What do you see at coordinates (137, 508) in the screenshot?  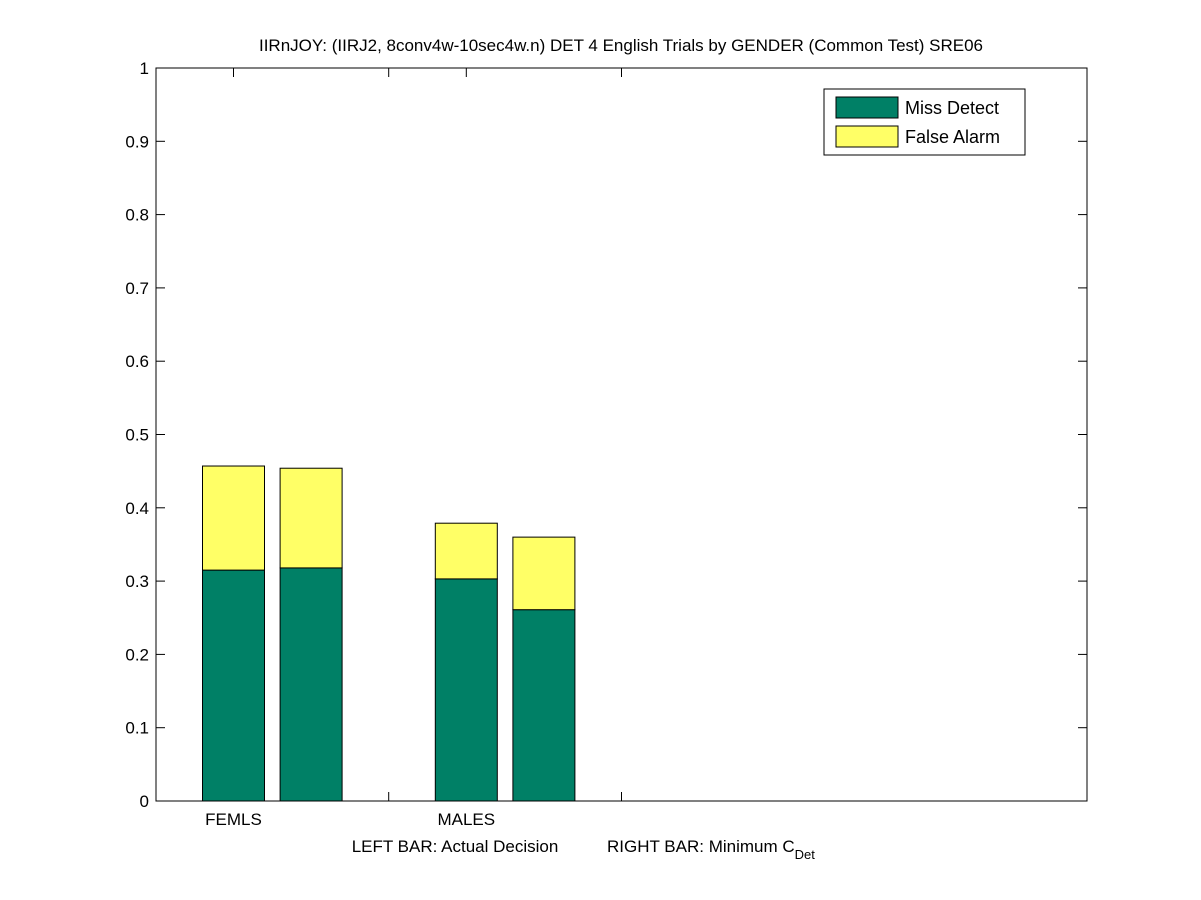 I see `y-tick-label: 0.4` at bounding box center [137, 508].